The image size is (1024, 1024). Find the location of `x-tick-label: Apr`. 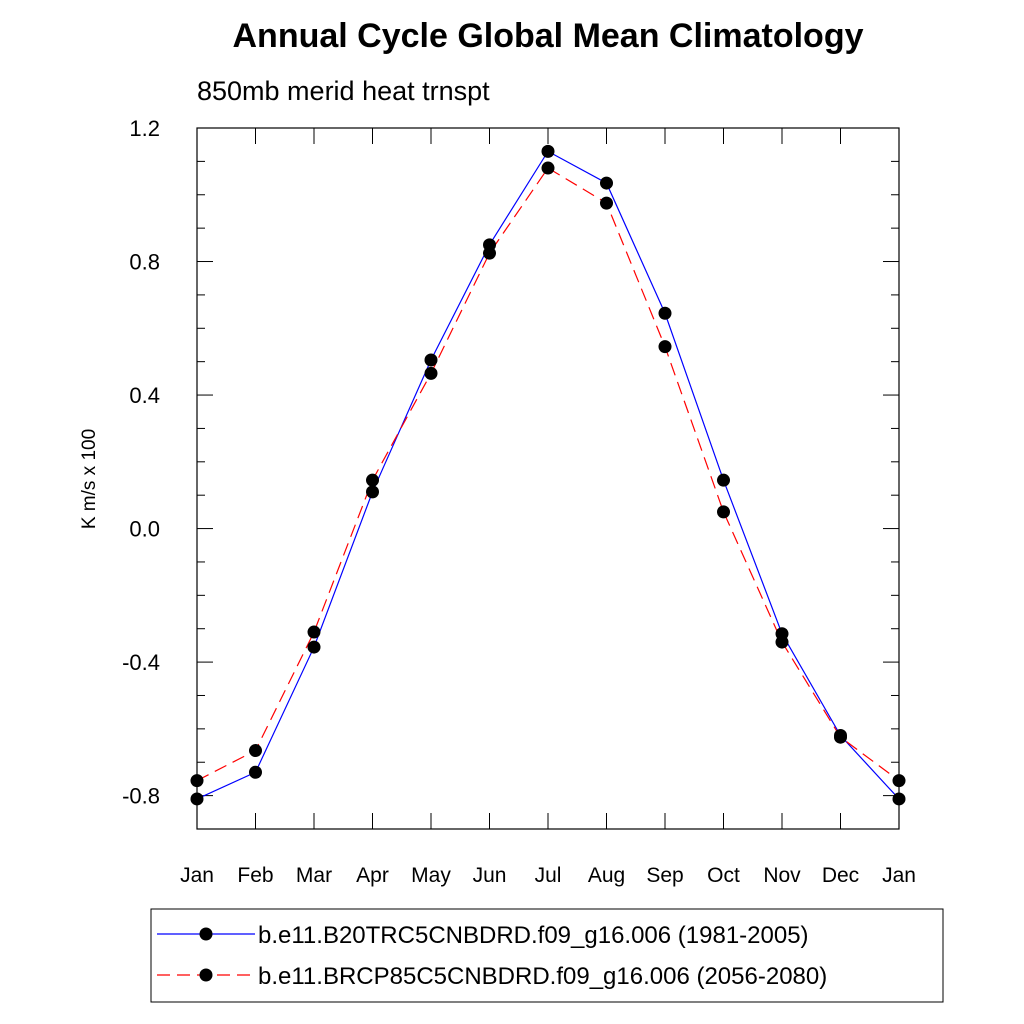

x-tick-label: Apr is located at coordinates (372, 875).